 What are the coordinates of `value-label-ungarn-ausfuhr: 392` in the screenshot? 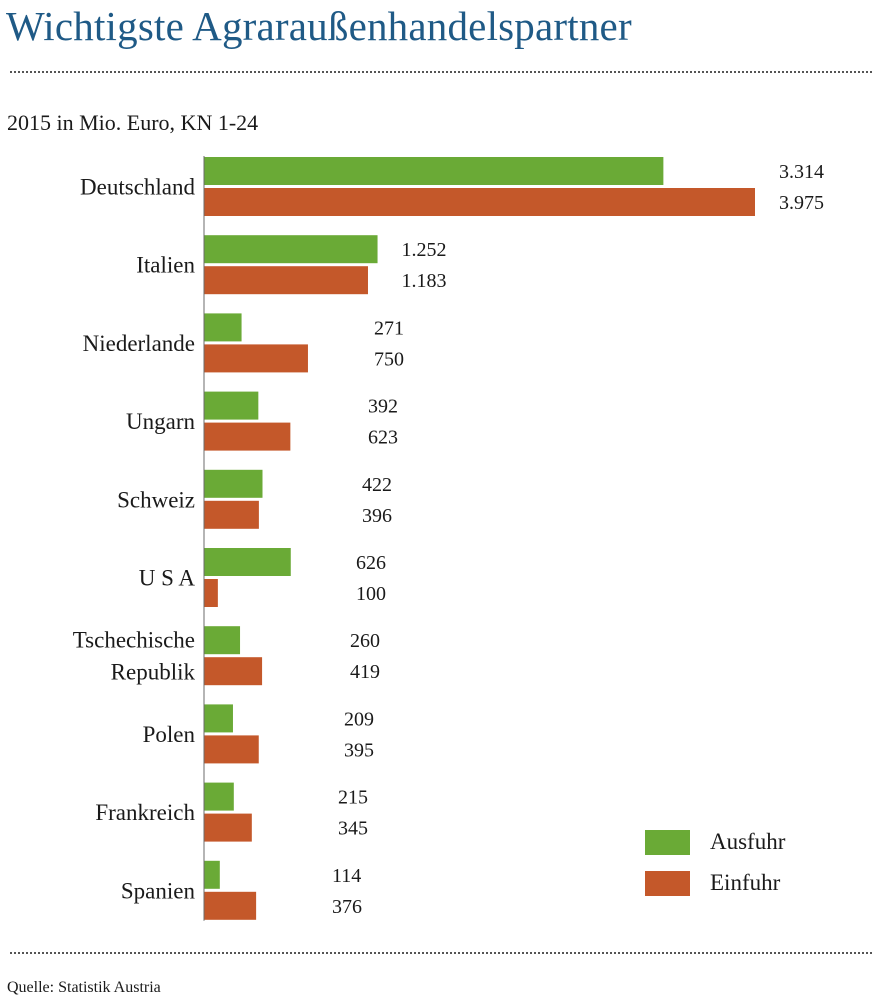 It's located at (383, 407).